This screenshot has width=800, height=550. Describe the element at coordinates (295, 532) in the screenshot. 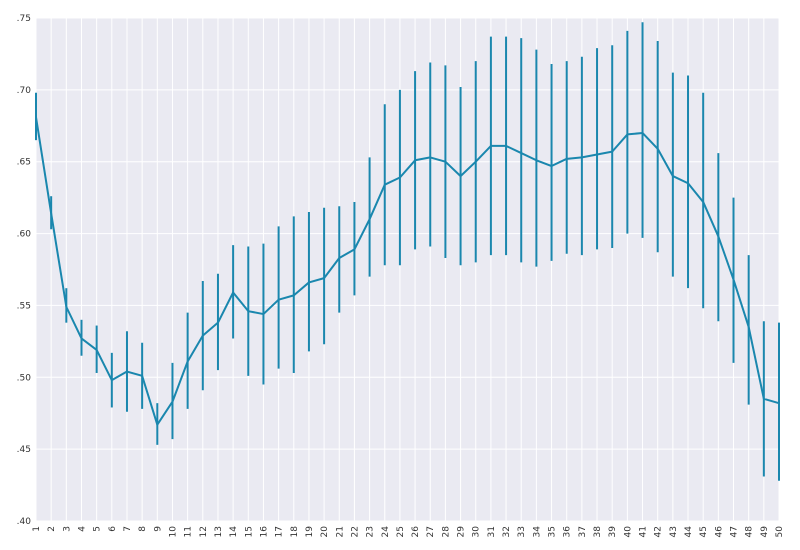

I see `x-tick-label: 18` at that location.